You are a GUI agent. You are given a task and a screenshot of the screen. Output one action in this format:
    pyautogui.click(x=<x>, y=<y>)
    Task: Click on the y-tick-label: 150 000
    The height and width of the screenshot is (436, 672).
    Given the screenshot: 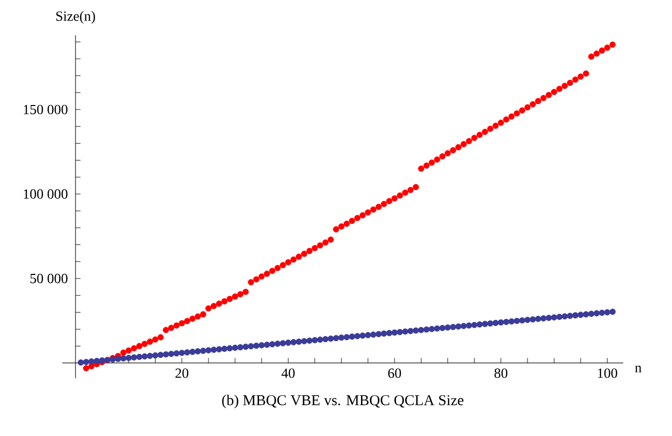 What is the action you would take?
    pyautogui.click(x=46, y=109)
    